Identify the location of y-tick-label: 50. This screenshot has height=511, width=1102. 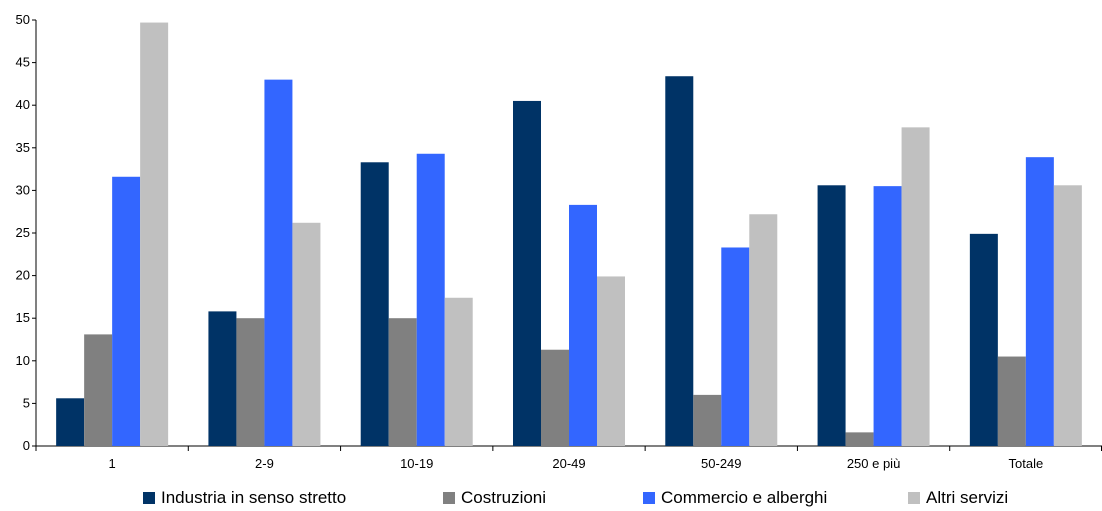
(23, 19).